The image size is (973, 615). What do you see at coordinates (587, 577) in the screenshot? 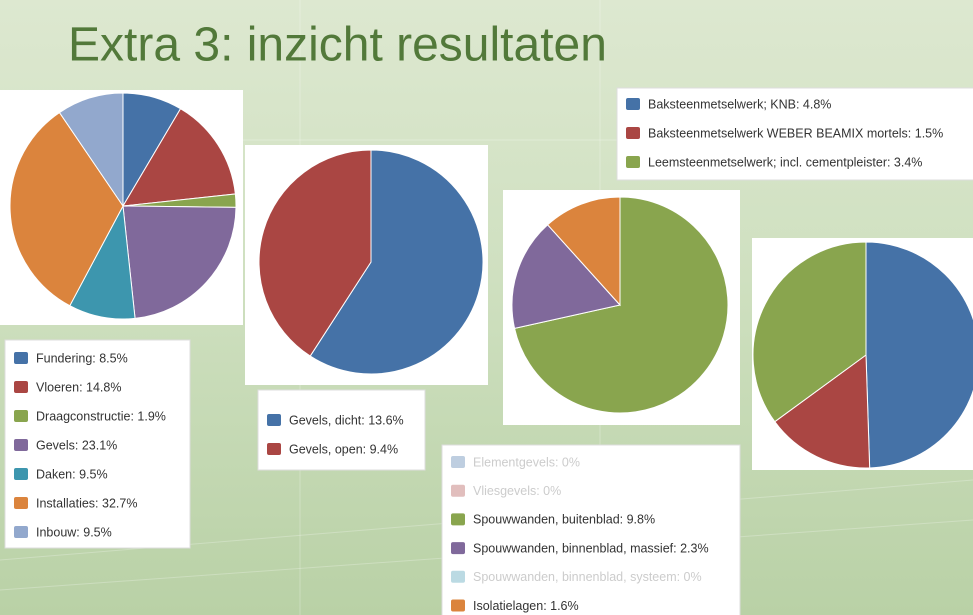
I see `legend-label: Spouwwanden, binnenblad, systeem: 0%` at bounding box center [587, 577].